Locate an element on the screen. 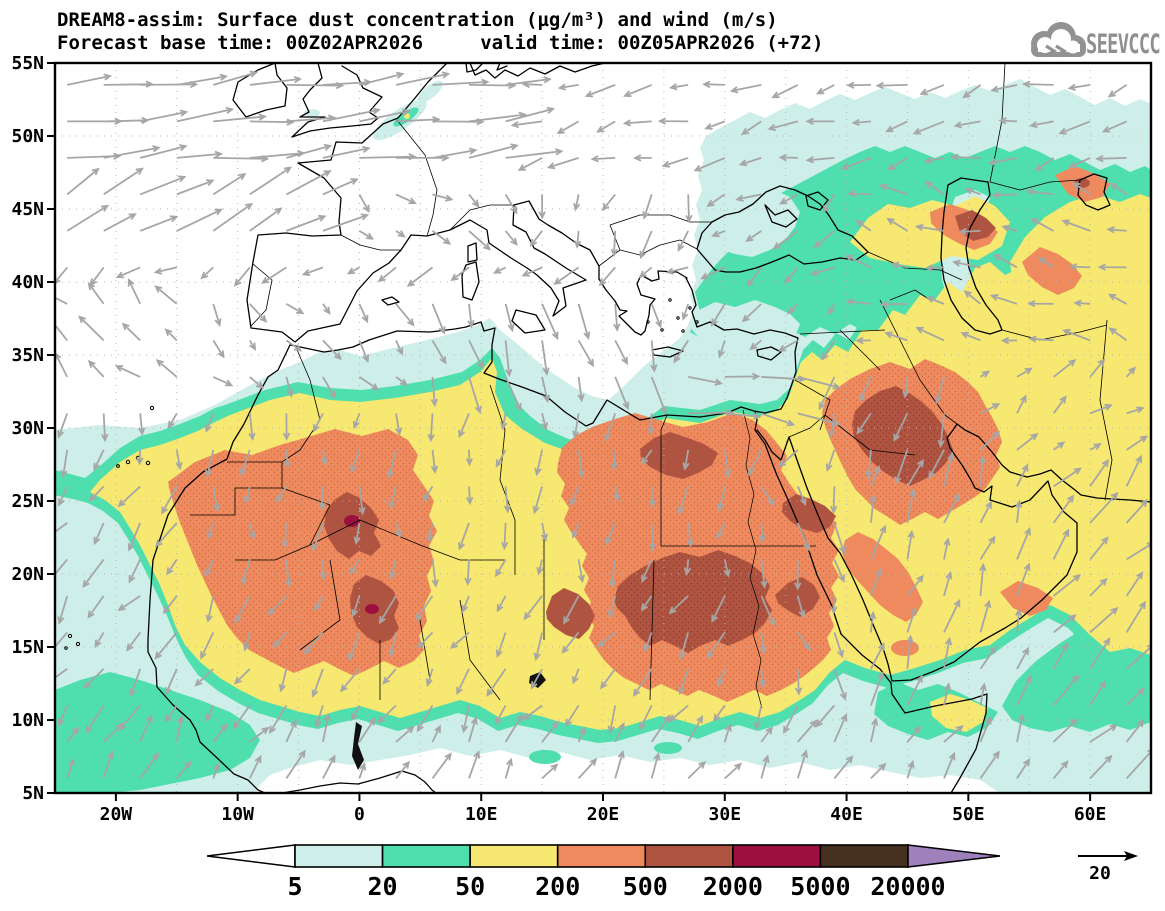  legend-below-arrow is located at coordinates (251, 856).